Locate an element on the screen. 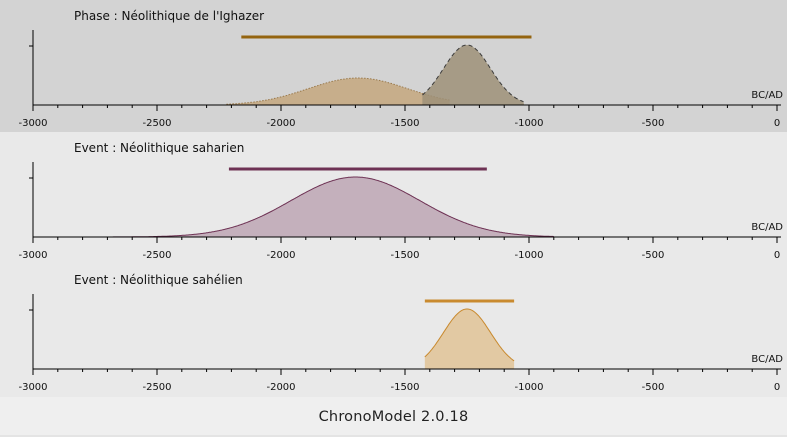 This screenshot has height=437, width=787. app-version-label: ChronoModel 2.0.18 is located at coordinates (393, 417).